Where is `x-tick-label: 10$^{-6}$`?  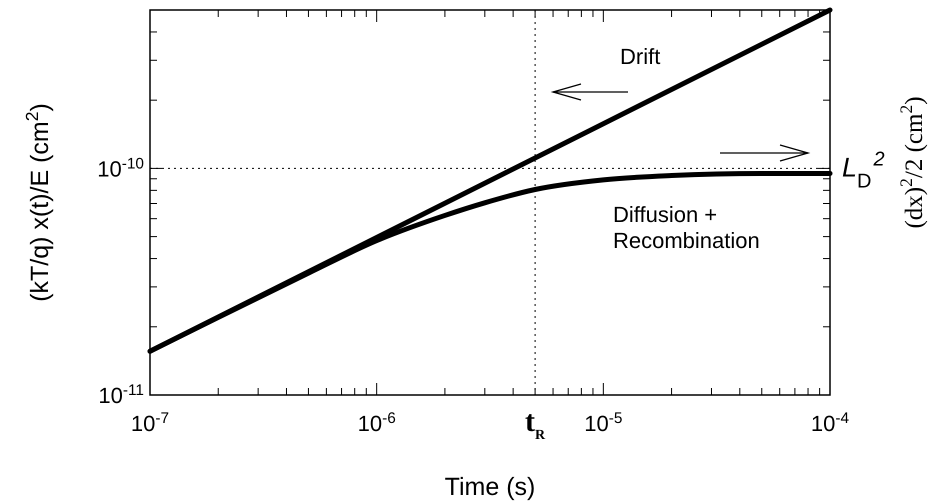 x-tick-label: 10$^{-6}$ is located at coordinates (377, 423).